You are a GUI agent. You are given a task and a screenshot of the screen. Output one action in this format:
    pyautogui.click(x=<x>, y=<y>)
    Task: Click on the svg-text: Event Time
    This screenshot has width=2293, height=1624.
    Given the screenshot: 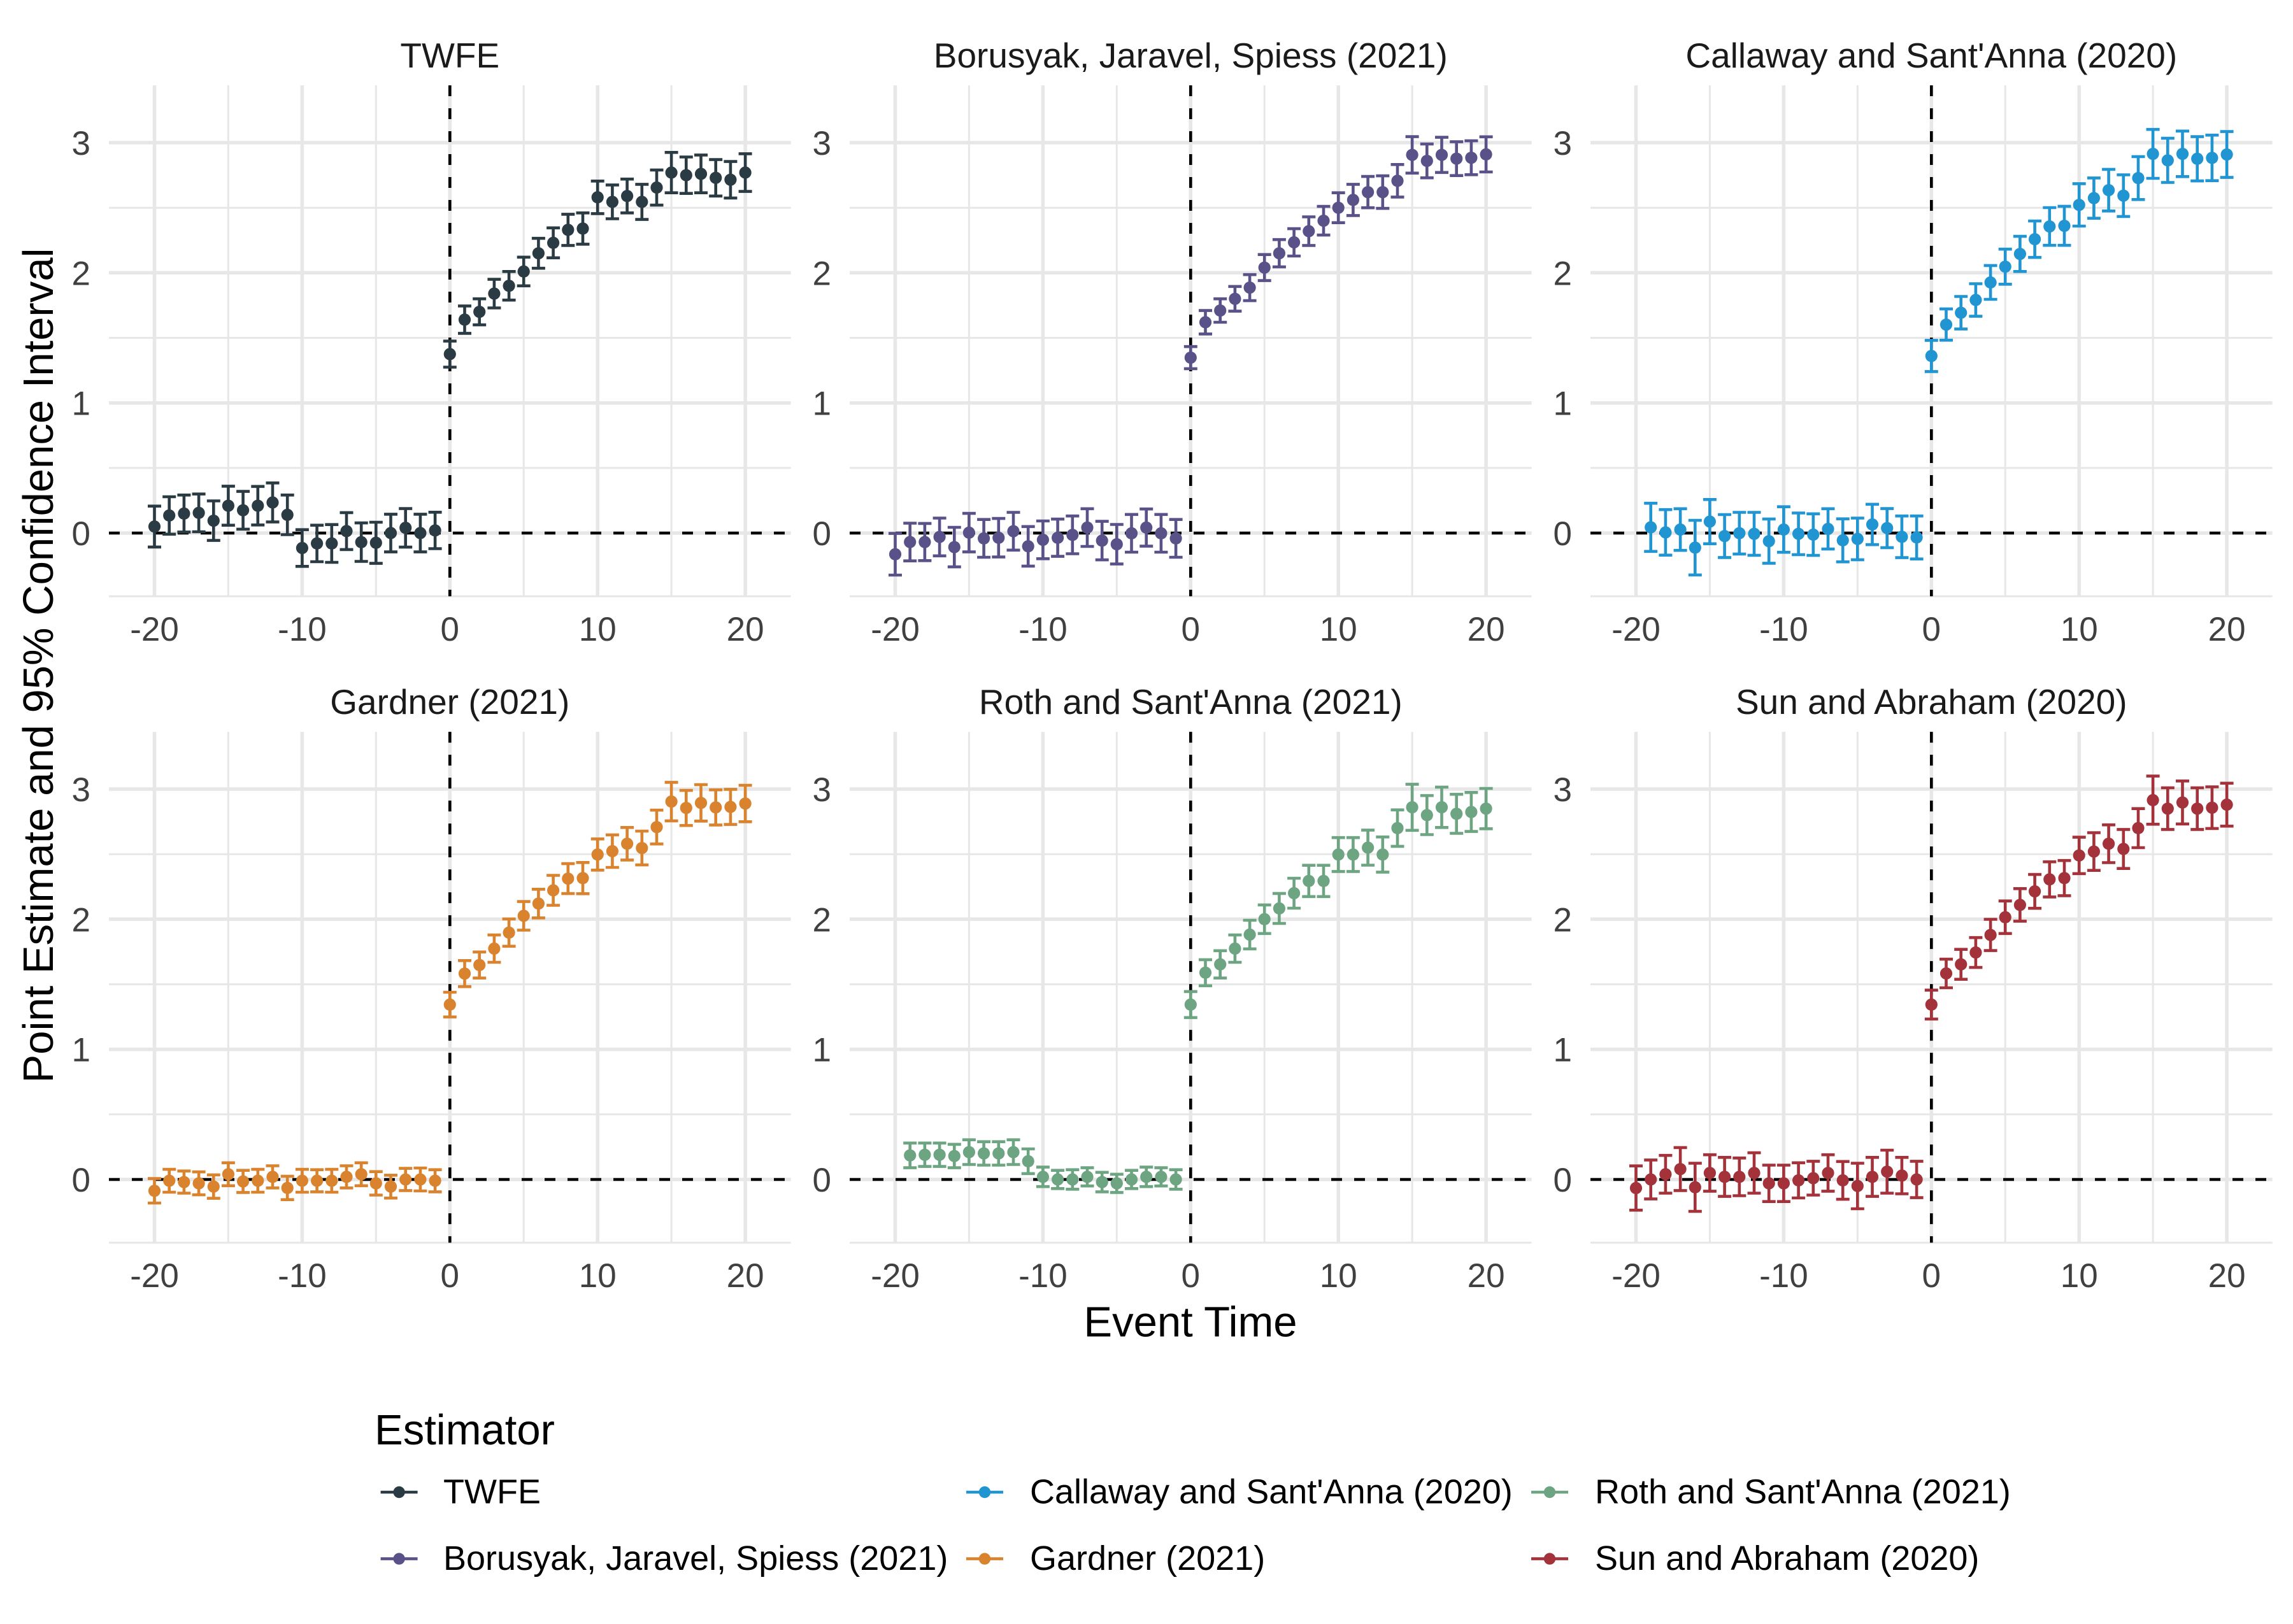 What is the action you would take?
    pyautogui.click(x=1190, y=1322)
    